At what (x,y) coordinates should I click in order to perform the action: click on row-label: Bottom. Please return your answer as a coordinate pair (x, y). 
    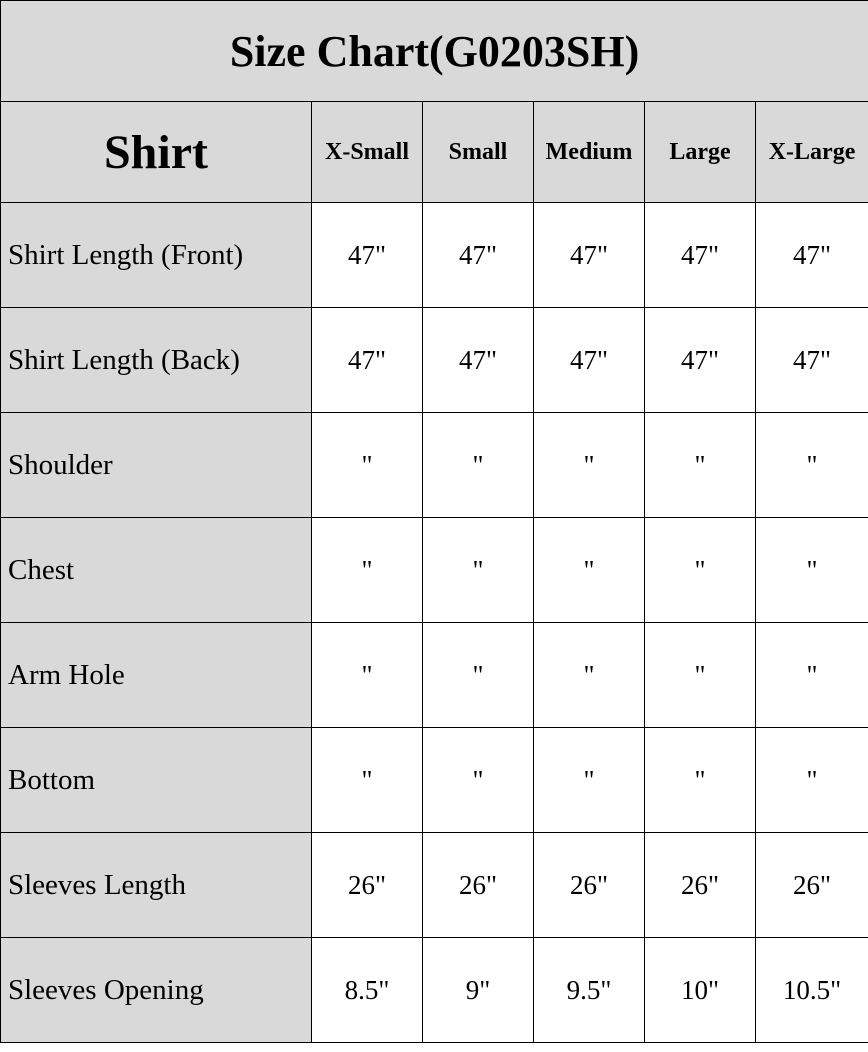
    Looking at the image, I should click on (156, 780).